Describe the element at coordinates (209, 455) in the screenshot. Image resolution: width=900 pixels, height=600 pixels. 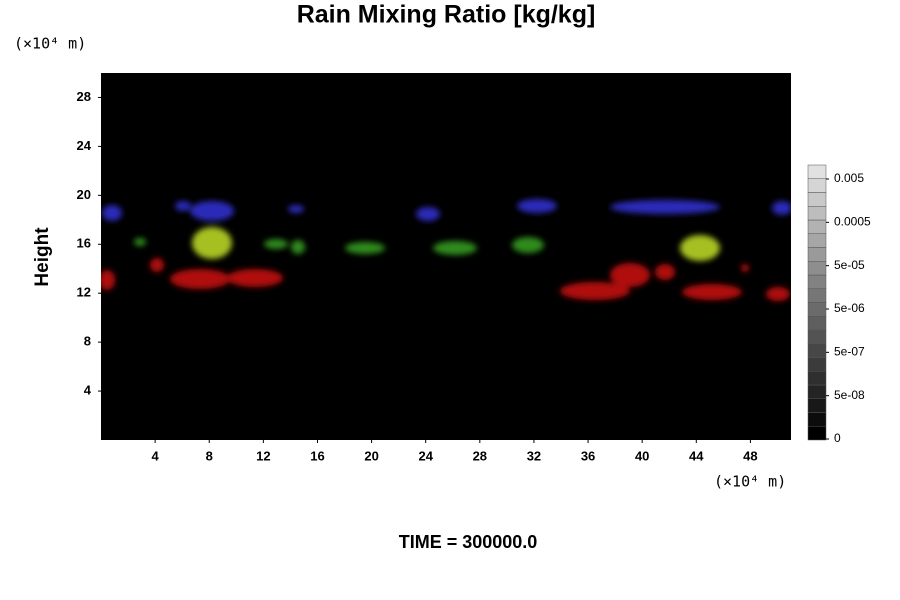
I see `x-tick-label: 8` at that location.